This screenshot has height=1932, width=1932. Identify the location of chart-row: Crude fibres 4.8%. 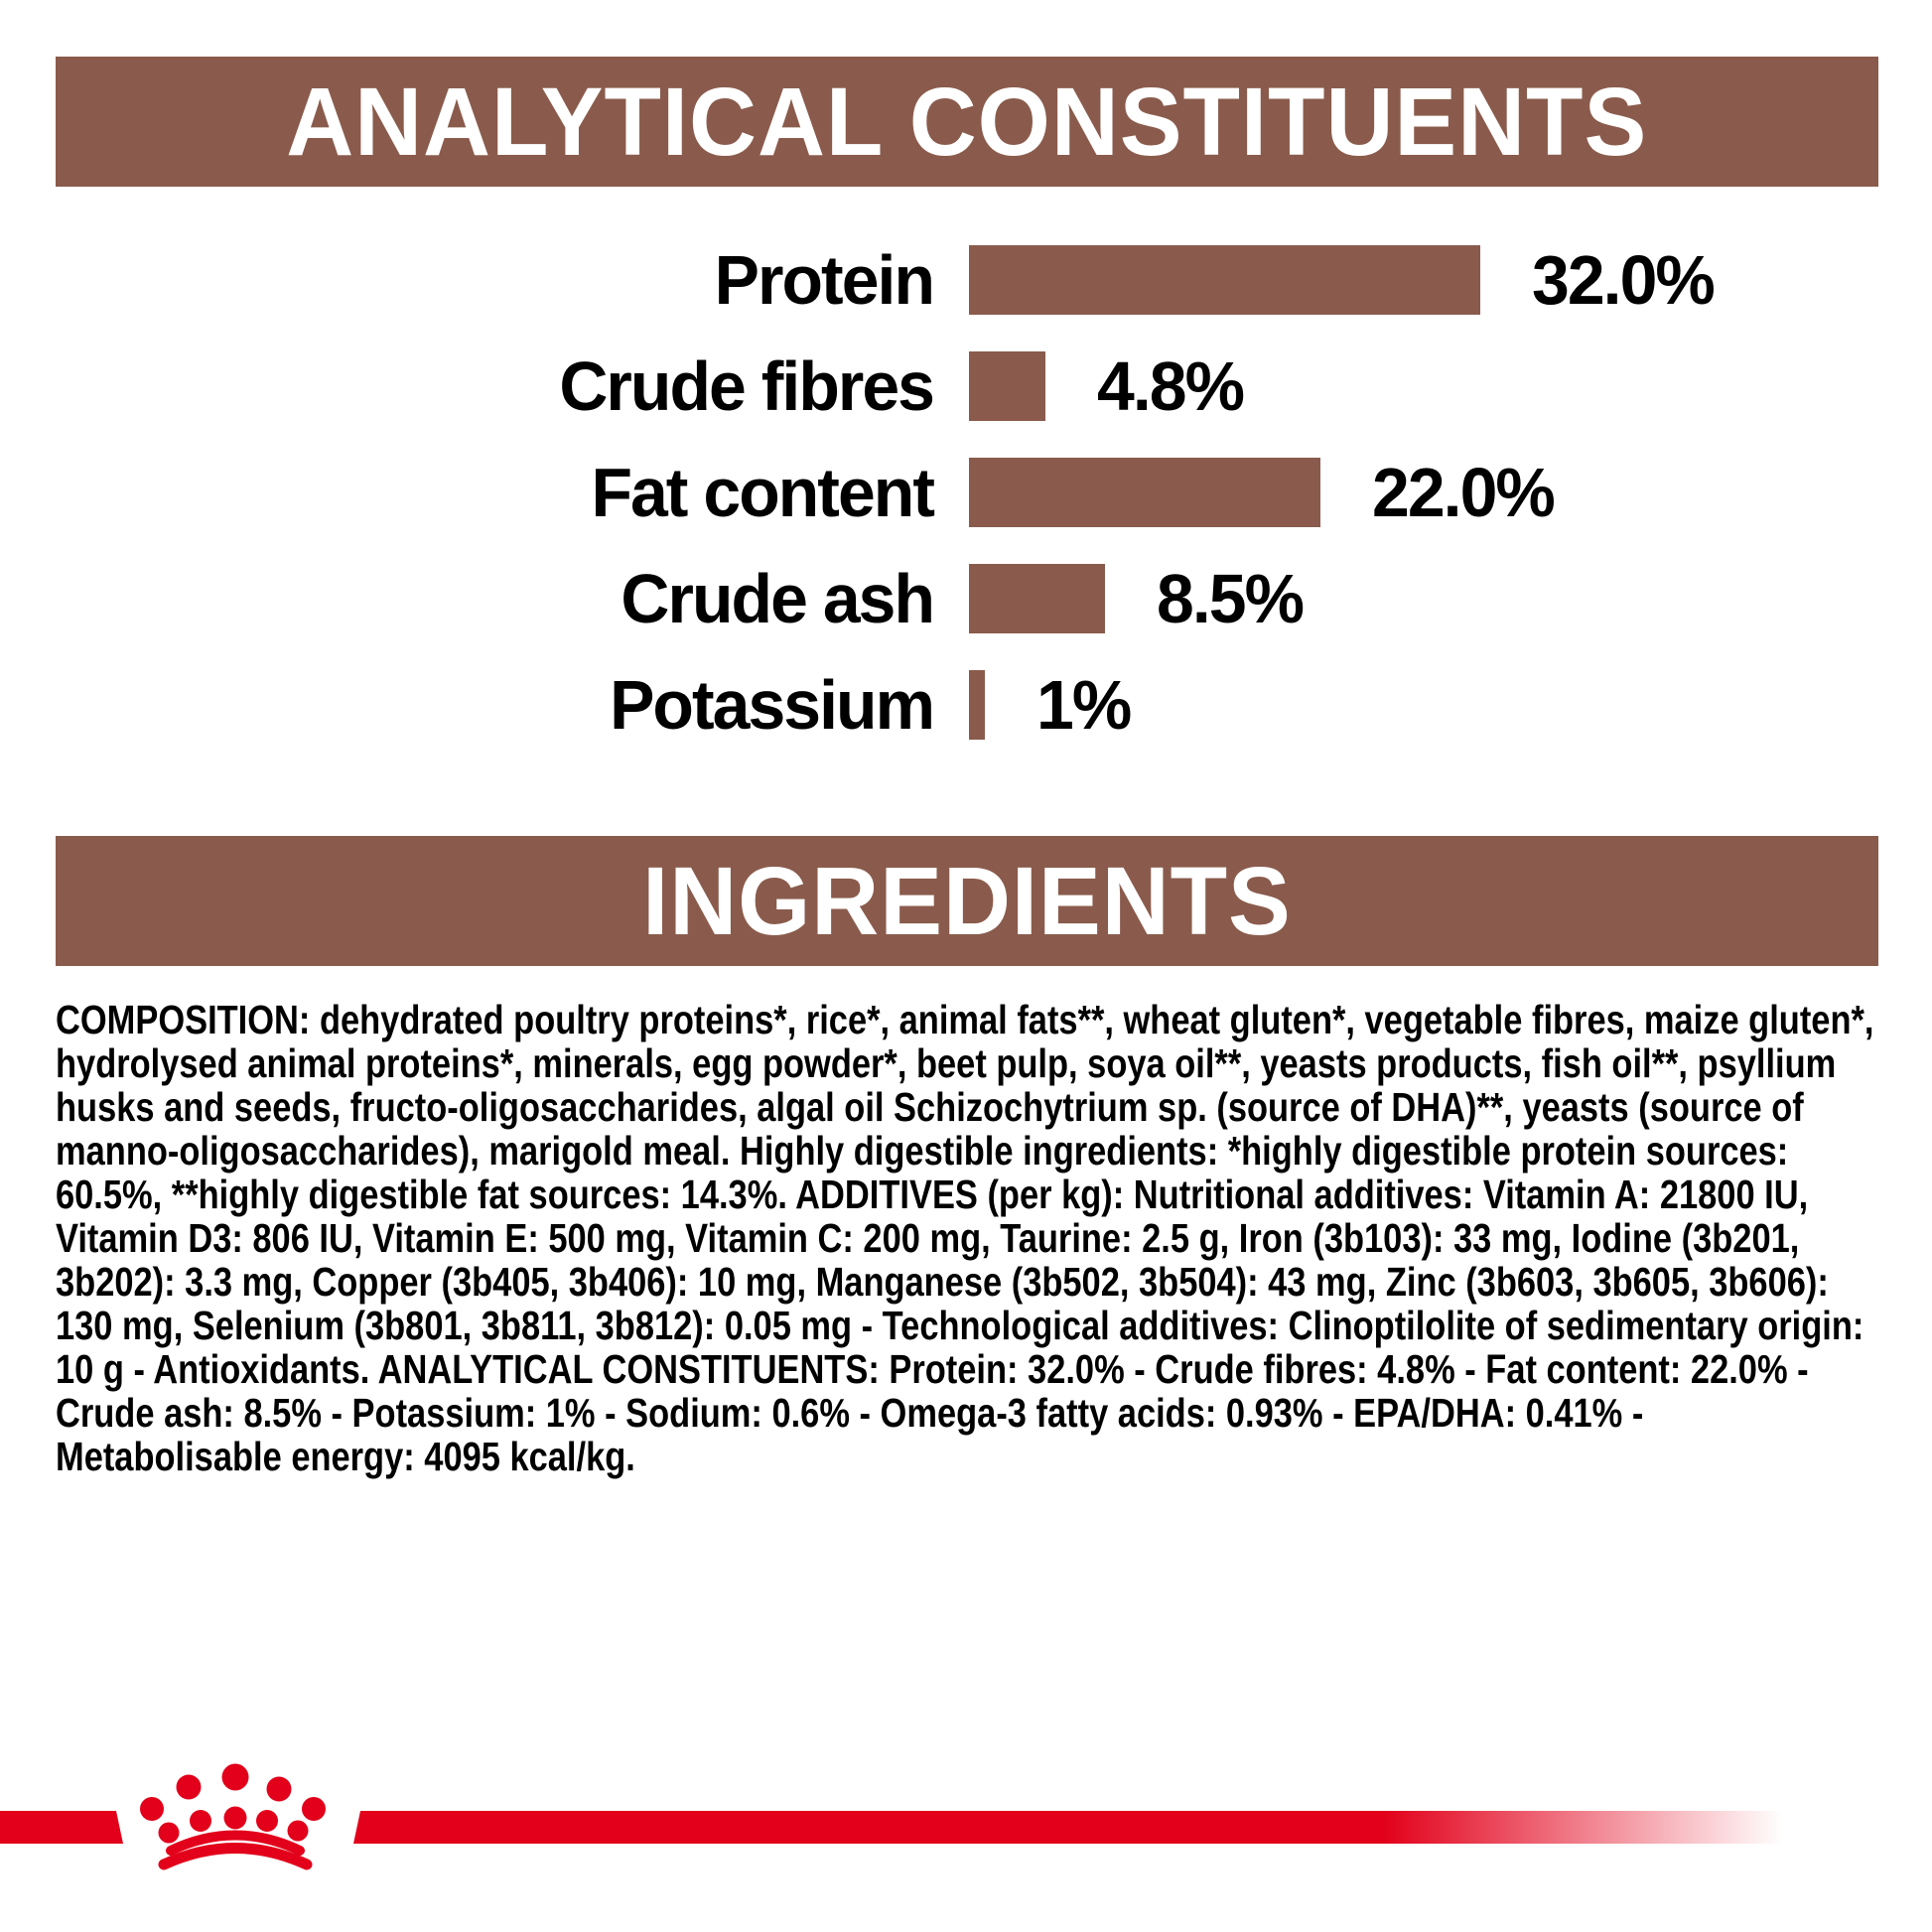
(966, 386).